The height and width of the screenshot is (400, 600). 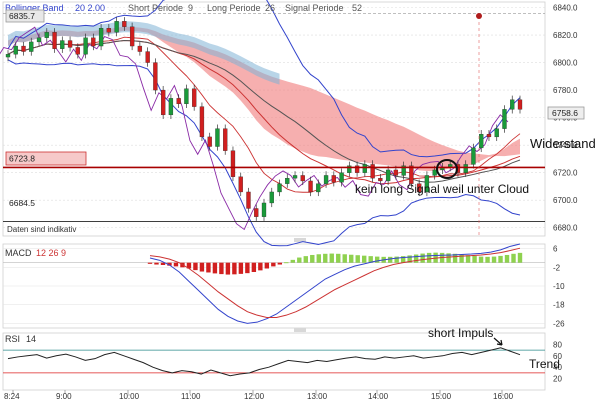 What do you see at coordinates (190, 8) in the screenshot?
I see `short-period-value: 9` at bounding box center [190, 8].